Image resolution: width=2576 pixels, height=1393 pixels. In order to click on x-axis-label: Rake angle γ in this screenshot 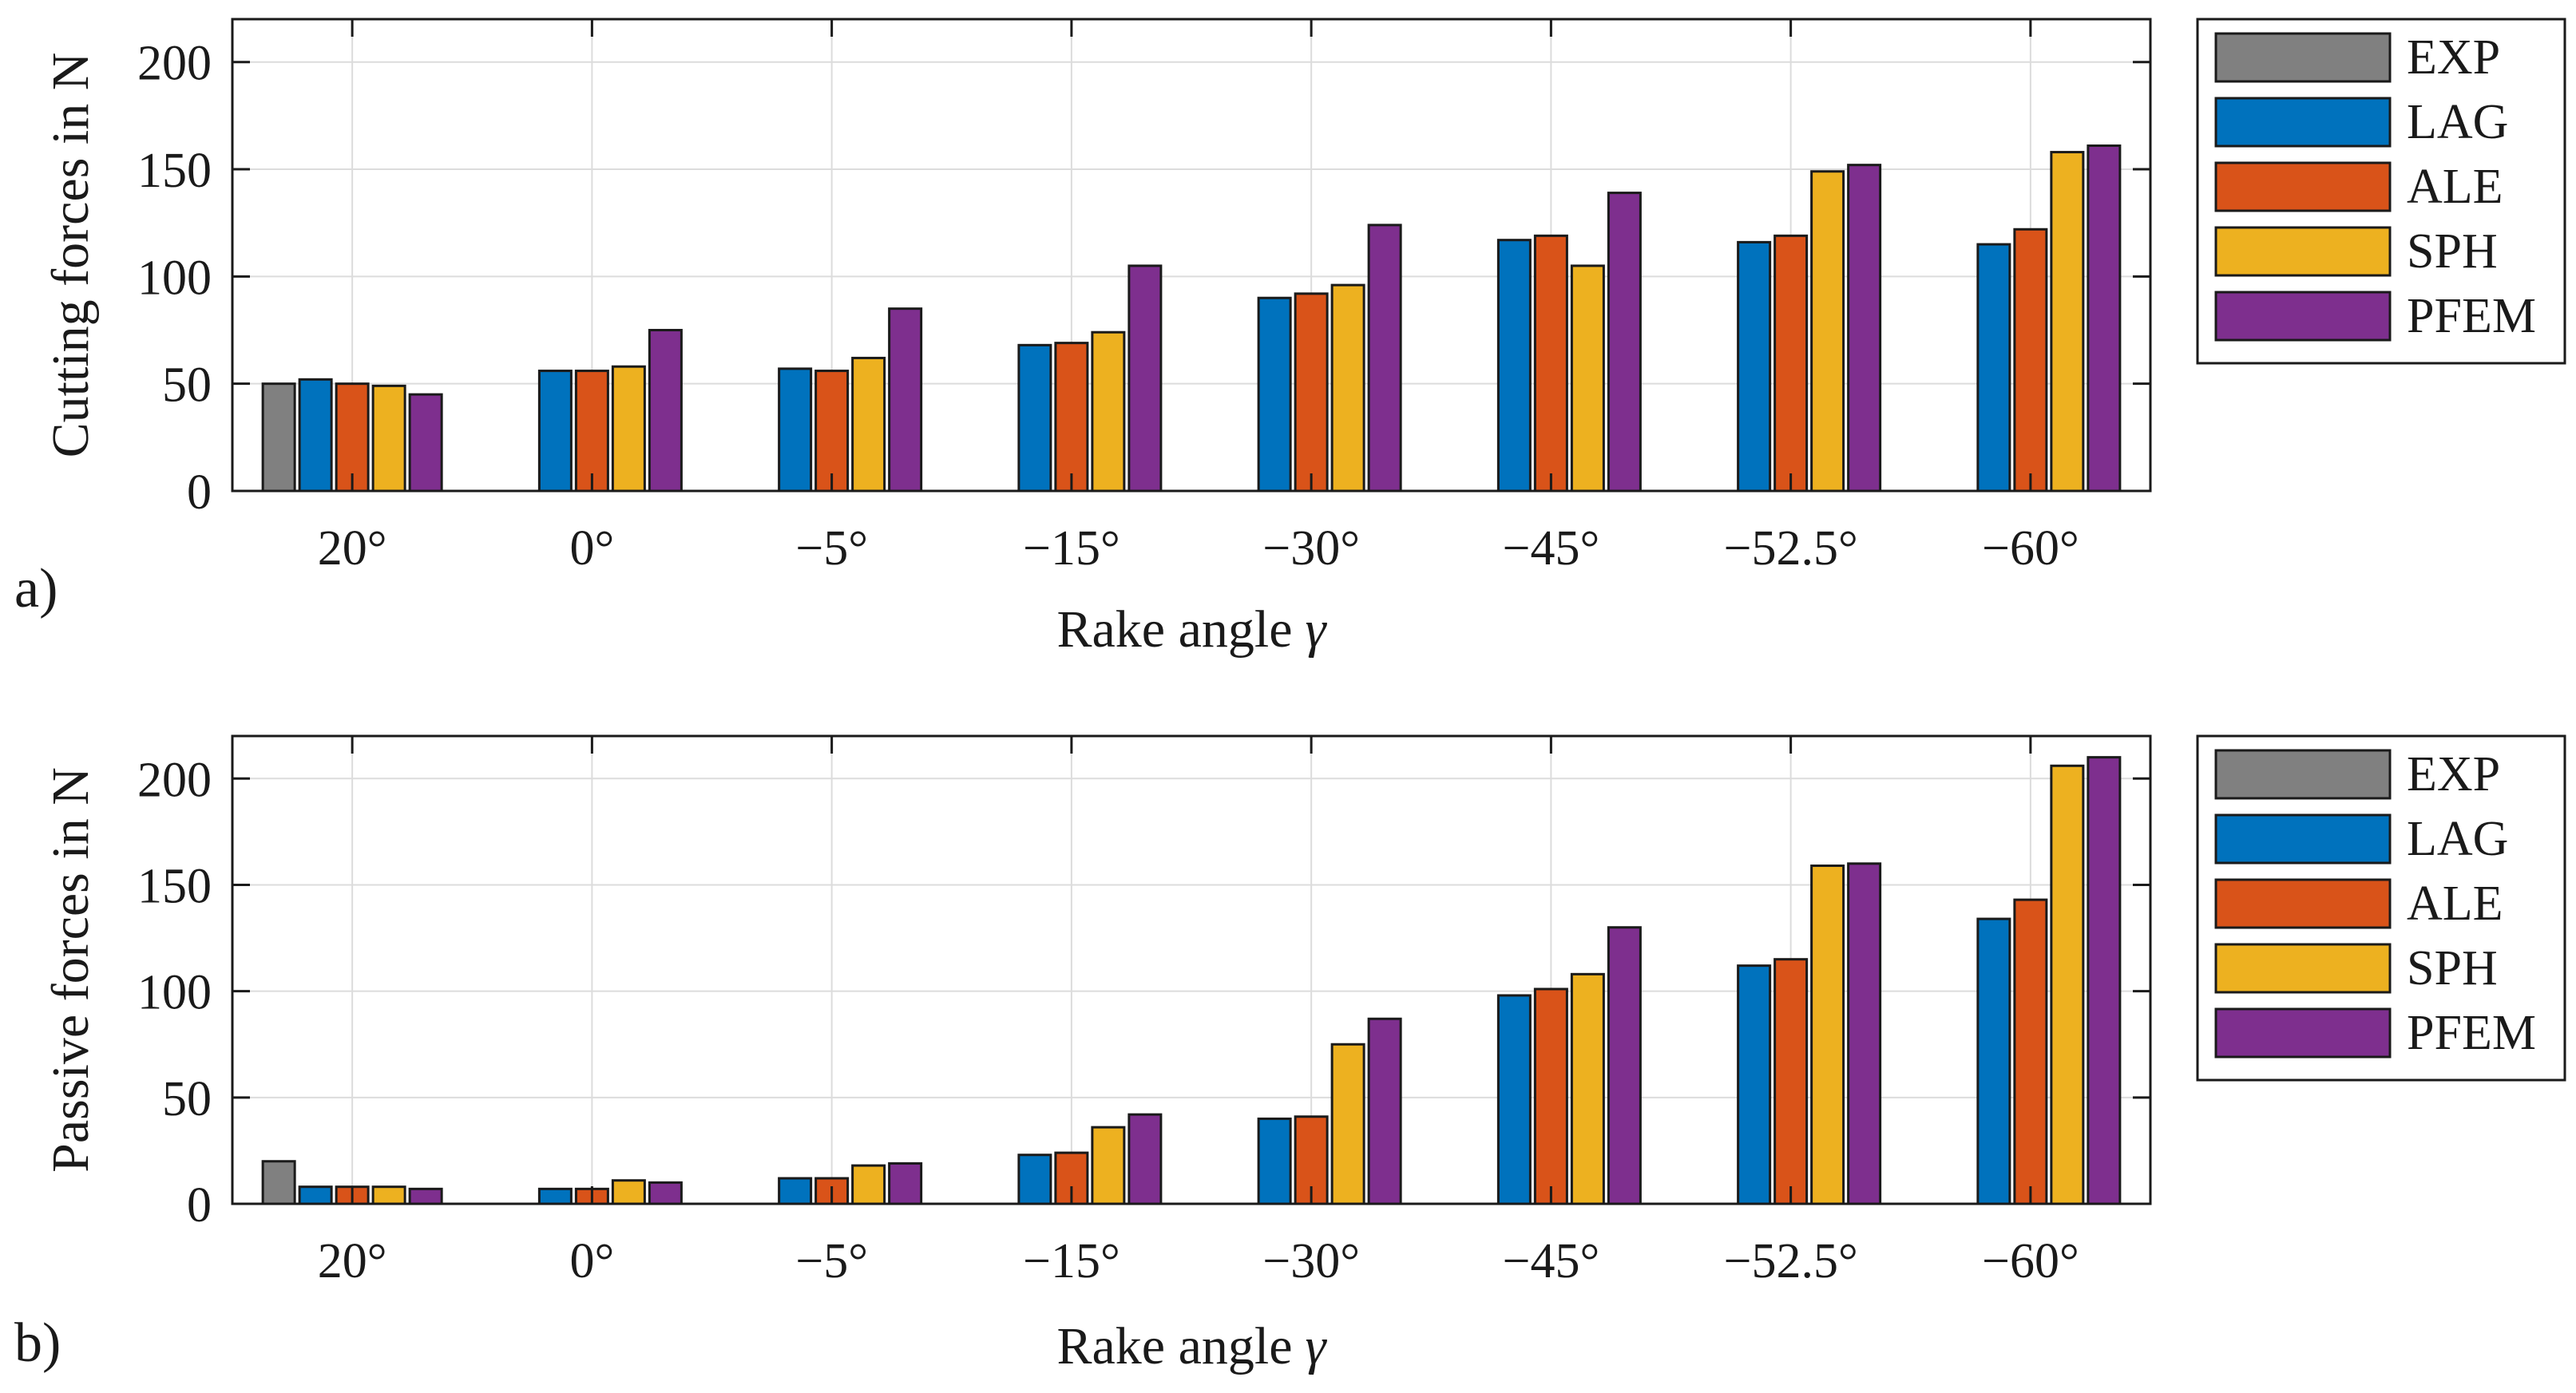, I will do `click(1191, 629)`.